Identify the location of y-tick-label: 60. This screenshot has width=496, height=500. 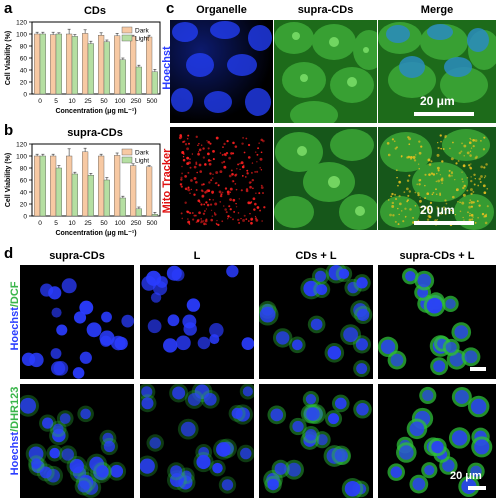
(24, 59).